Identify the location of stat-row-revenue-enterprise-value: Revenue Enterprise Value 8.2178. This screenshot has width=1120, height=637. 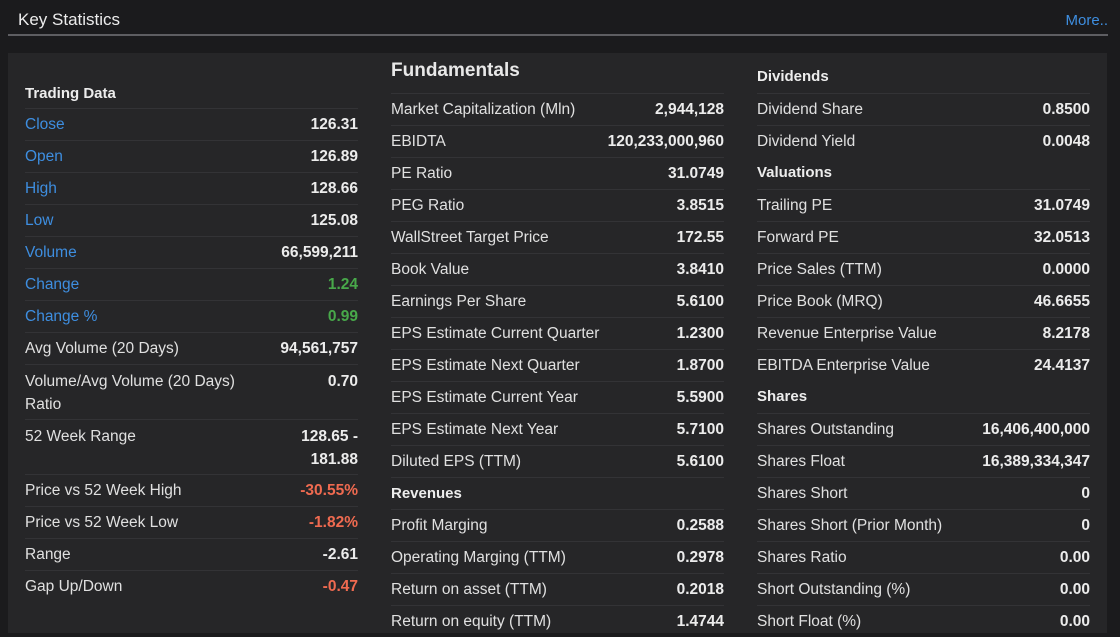
(923, 333).